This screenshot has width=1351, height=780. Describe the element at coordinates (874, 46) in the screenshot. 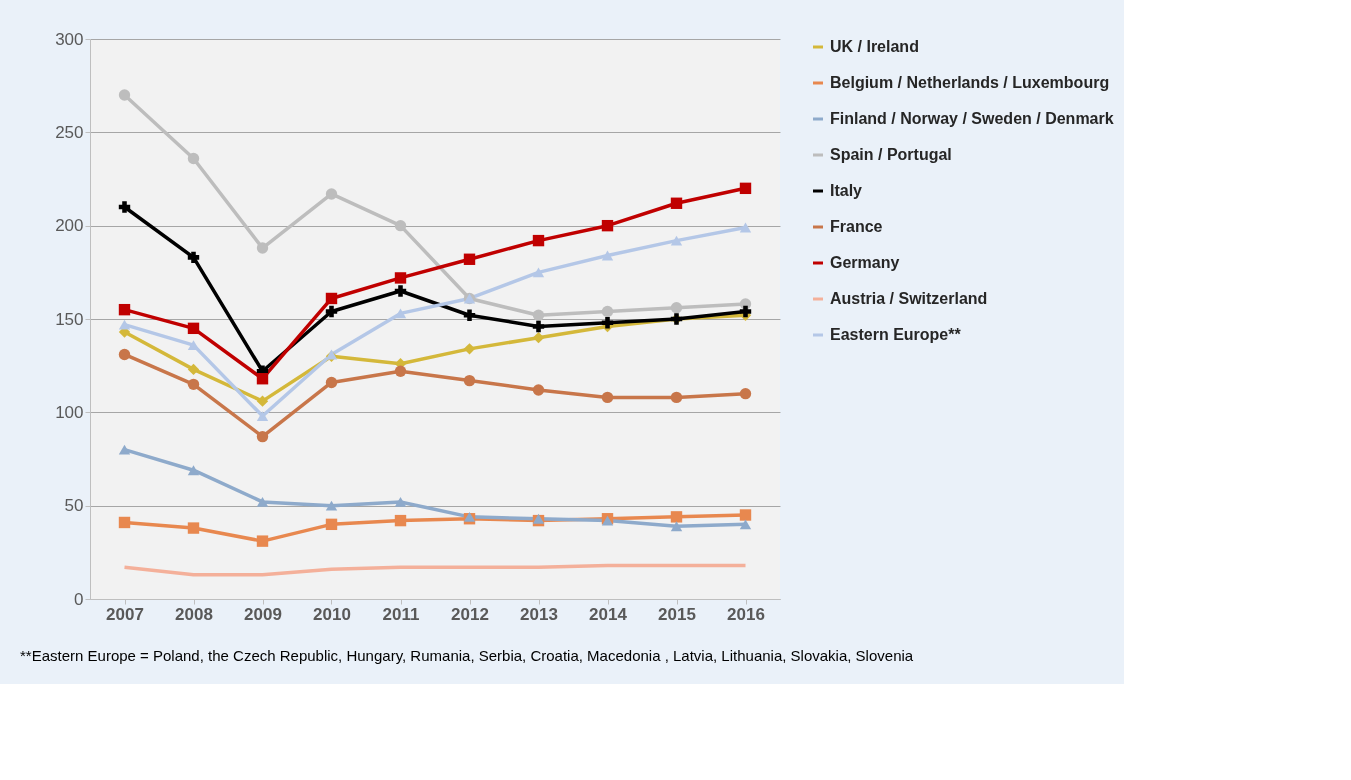

I see `legend-label: UK / Ireland` at that location.